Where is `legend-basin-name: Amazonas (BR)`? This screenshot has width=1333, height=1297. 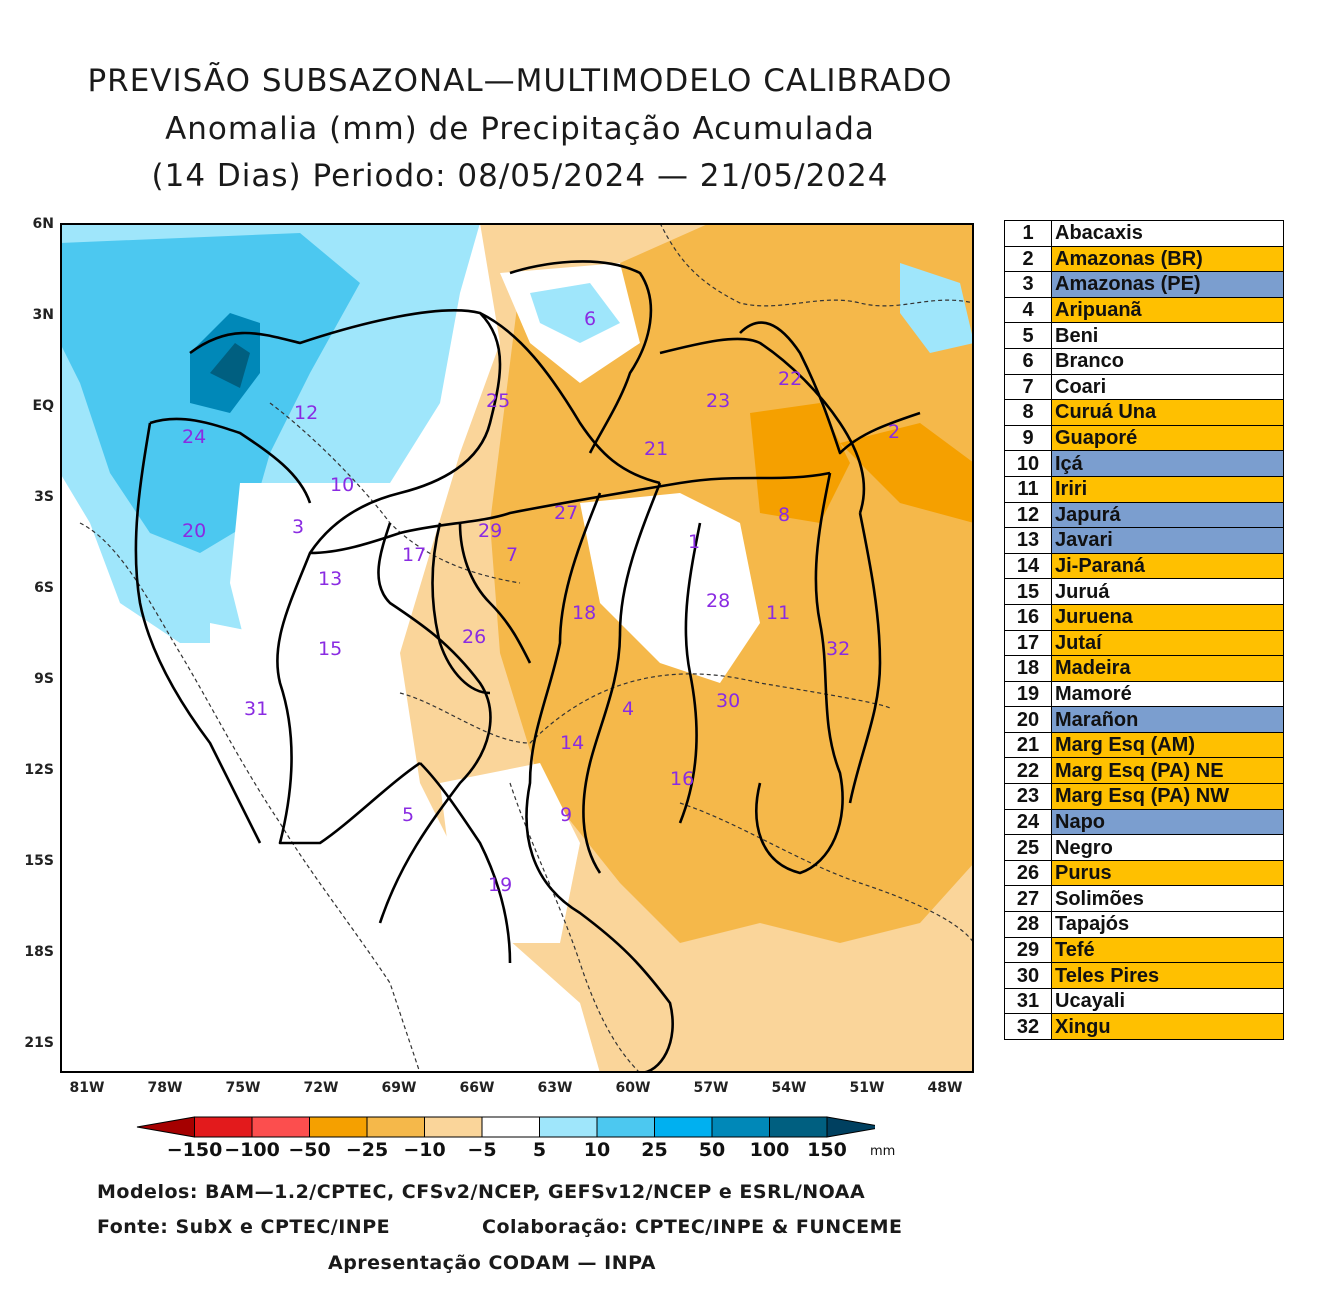
legend-basin-name: Amazonas (BR) is located at coordinates (1167, 259).